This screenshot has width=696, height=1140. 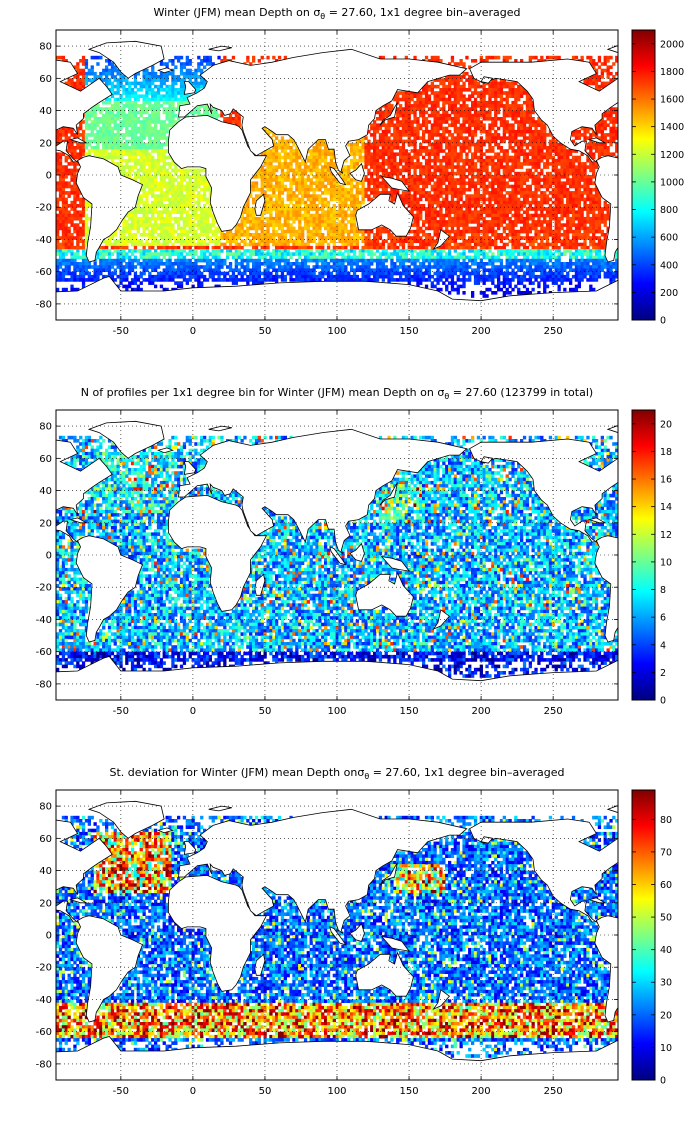 I want to click on colorbar-tick-label: 70, so click(x=666, y=852).